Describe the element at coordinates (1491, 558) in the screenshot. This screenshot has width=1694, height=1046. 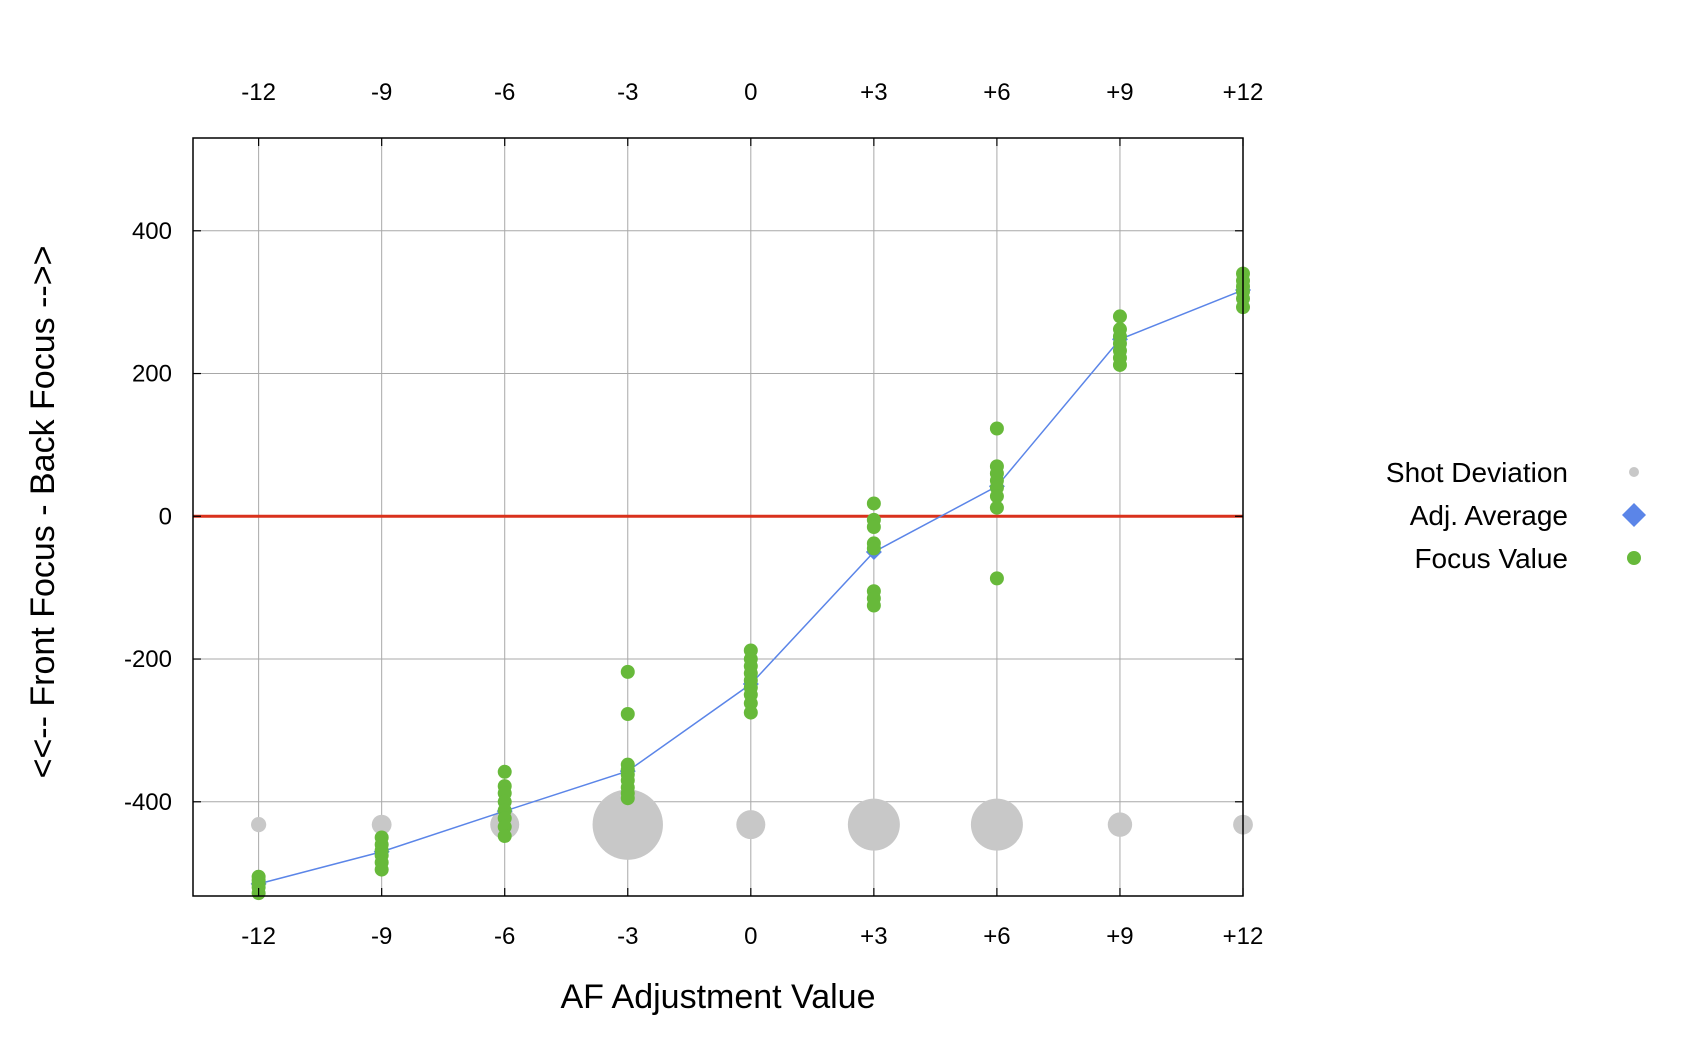
I see `legend-focus-value-label: Focus Value` at that location.